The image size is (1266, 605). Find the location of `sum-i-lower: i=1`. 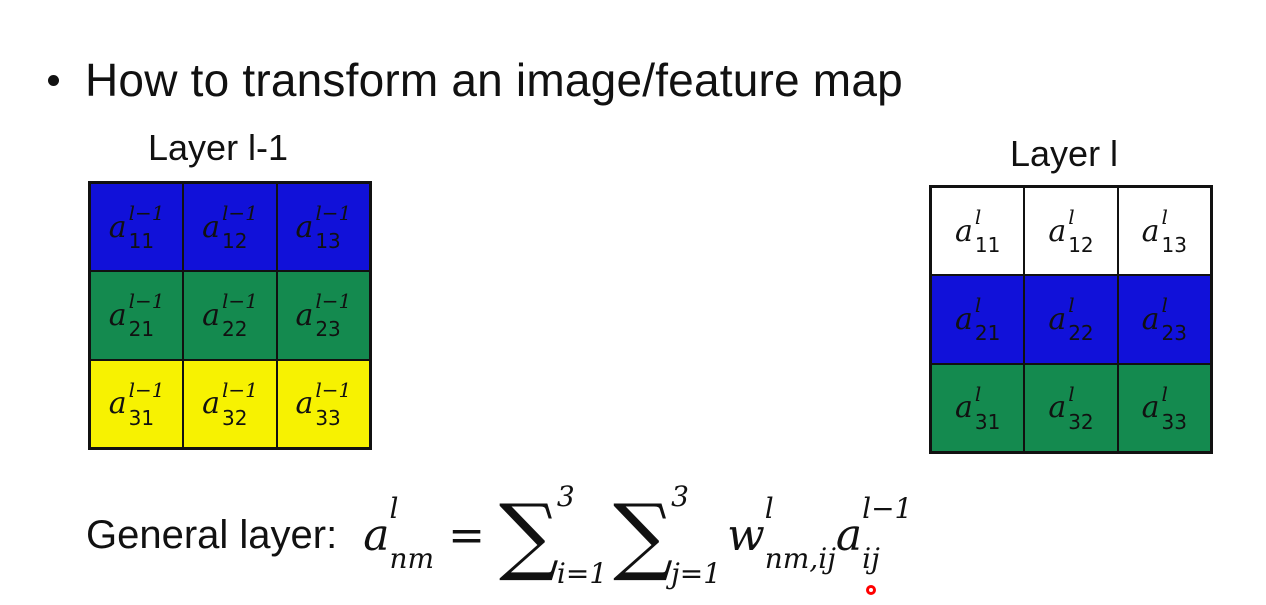

sum-i-lower: i=1 is located at coordinates (582, 573).